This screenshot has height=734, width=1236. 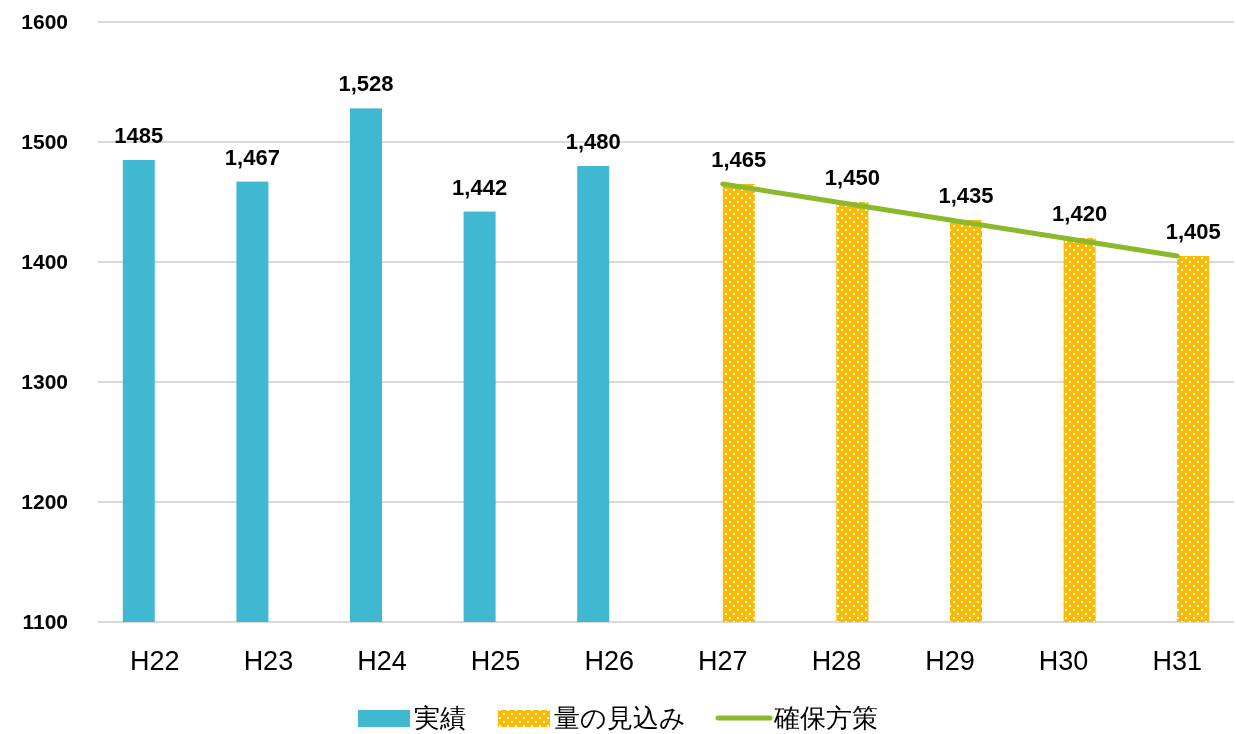 I want to click on x-tick-label: H30, so click(x=1063, y=661).